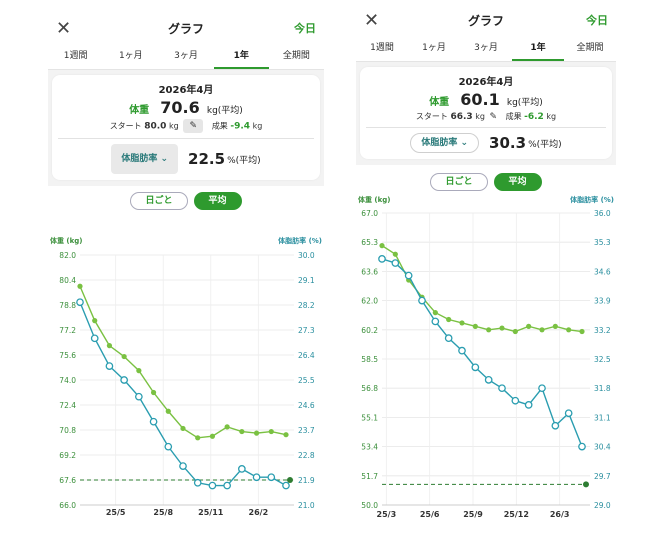  Describe the element at coordinates (439, 143) in the screenshot. I see `fat-select-label: 体脂肪率` at that location.